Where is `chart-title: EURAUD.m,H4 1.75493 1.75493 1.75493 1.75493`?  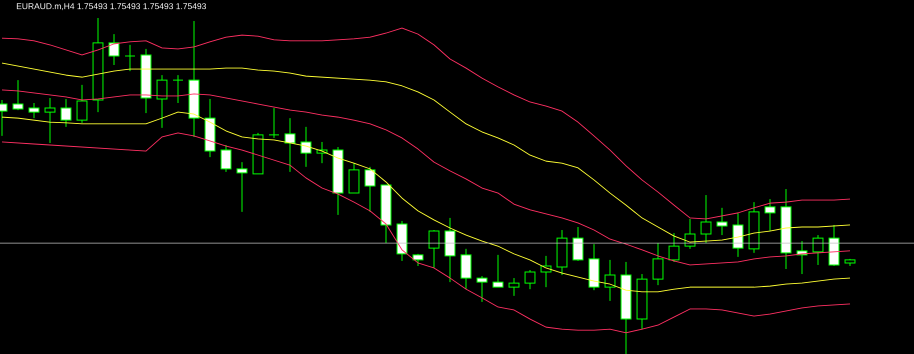 chart-title: EURAUD.m,H4 1.75493 1.75493 1.75493 1.75493 is located at coordinates (111, 6).